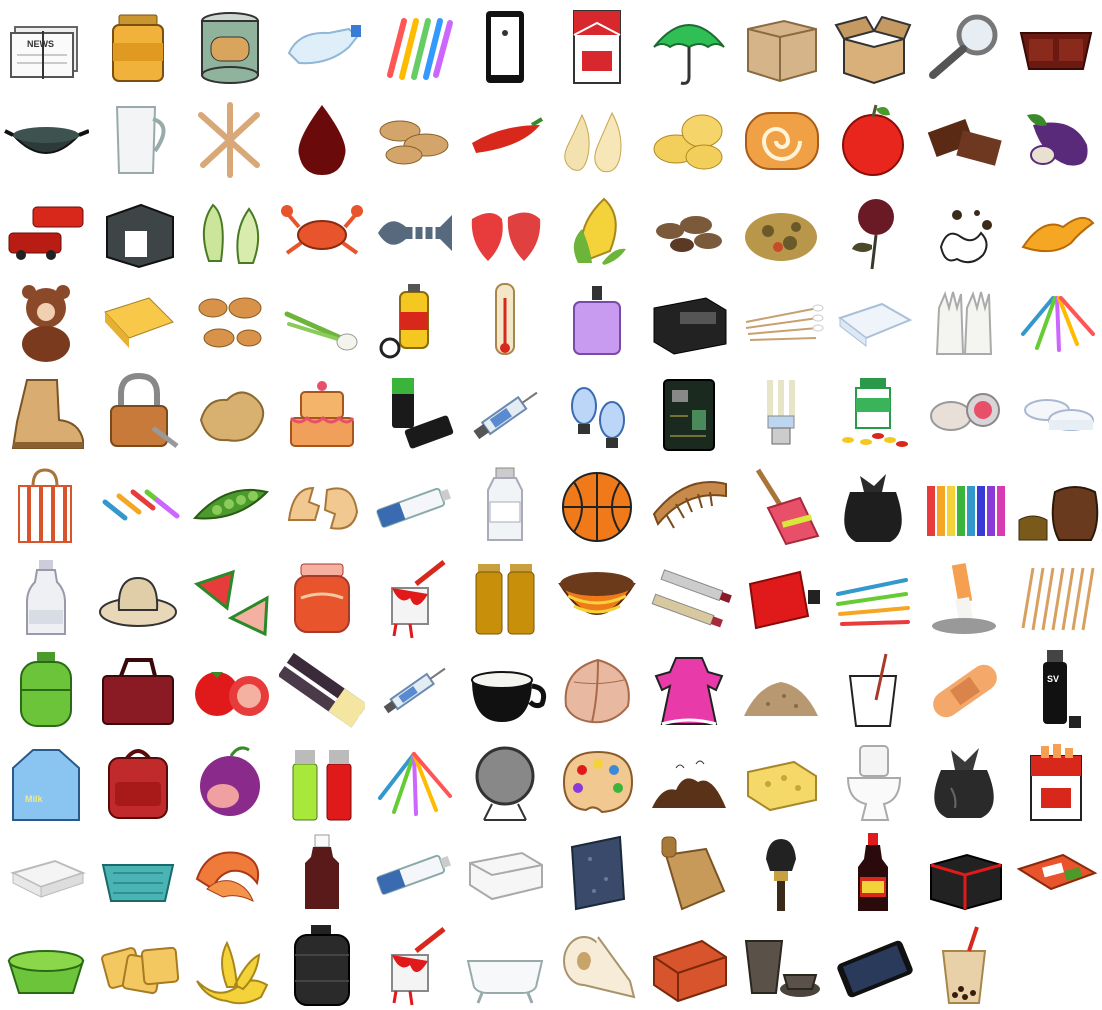 This screenshot has width=1102, height=1010. Describe the element at coordinates (505, 964) in the screenshot. I see `bathtub-icon` at that location.